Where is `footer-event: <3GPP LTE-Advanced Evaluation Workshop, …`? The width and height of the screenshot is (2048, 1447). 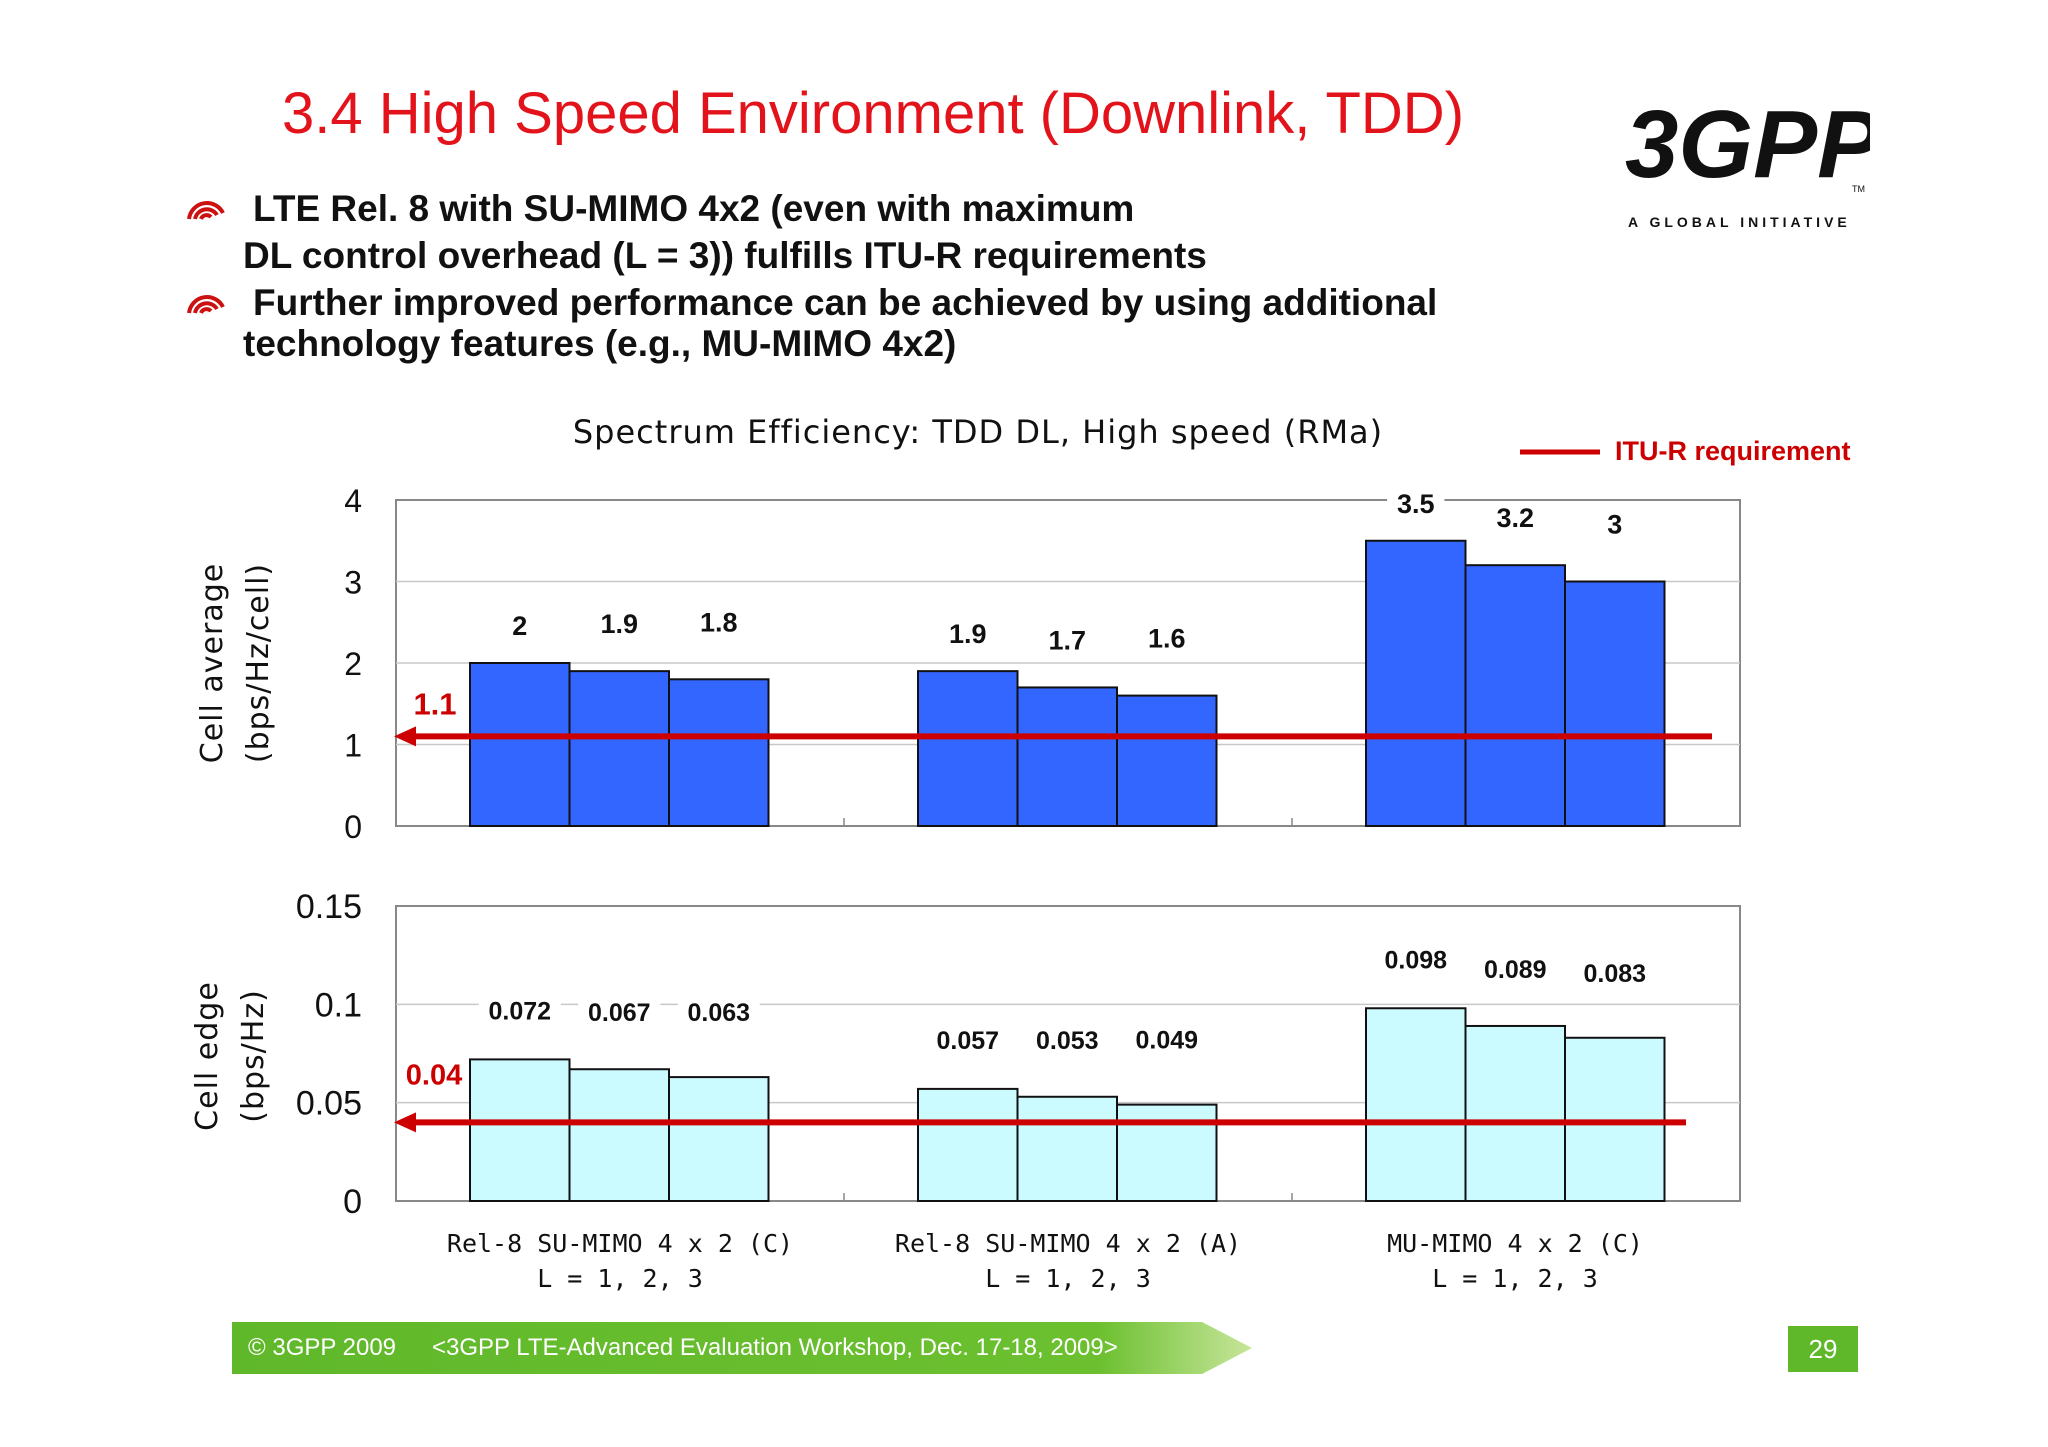
footer-event: <3GPP LTE-Advanced Evaluation Workshop, … is located at coordinates (775, 1347).